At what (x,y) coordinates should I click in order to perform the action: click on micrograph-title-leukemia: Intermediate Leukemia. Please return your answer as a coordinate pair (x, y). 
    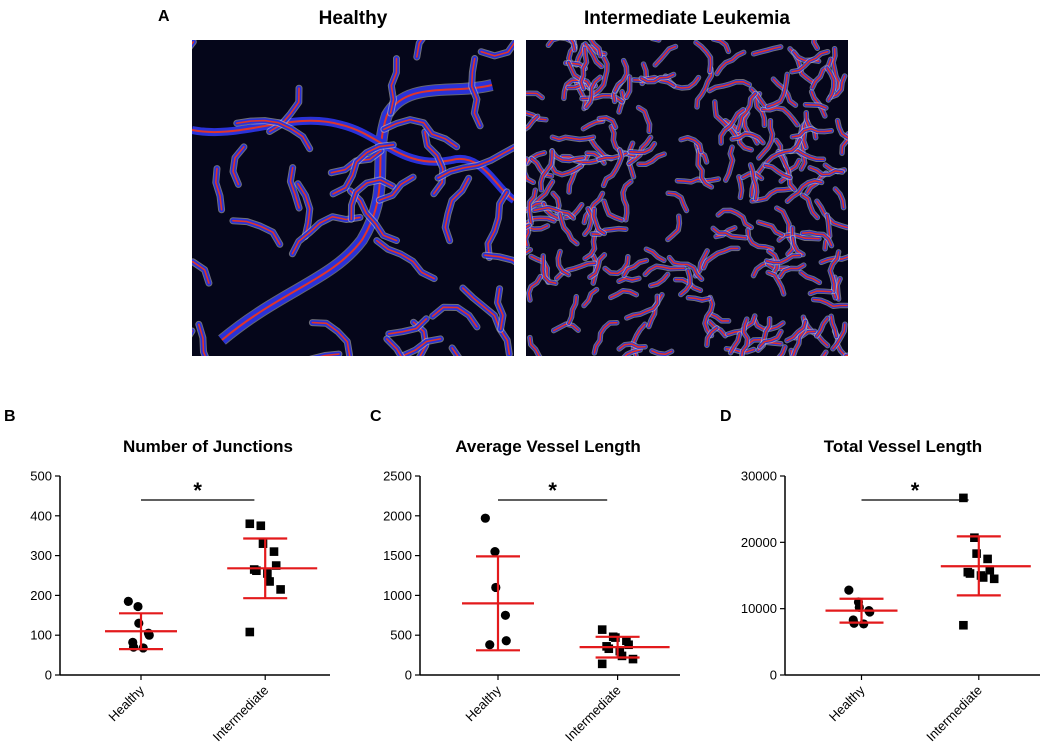
    Looking at the image, I should click on (687, 18).